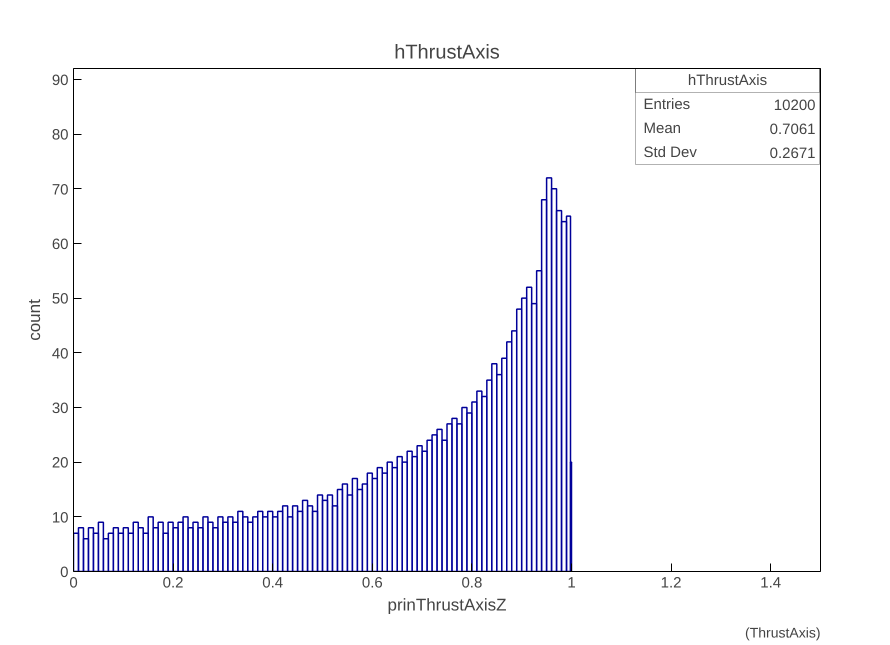 The height and width of the screenshot is (645, 890). I want to click on annotation: hThrustAxis, so click(728, 80).